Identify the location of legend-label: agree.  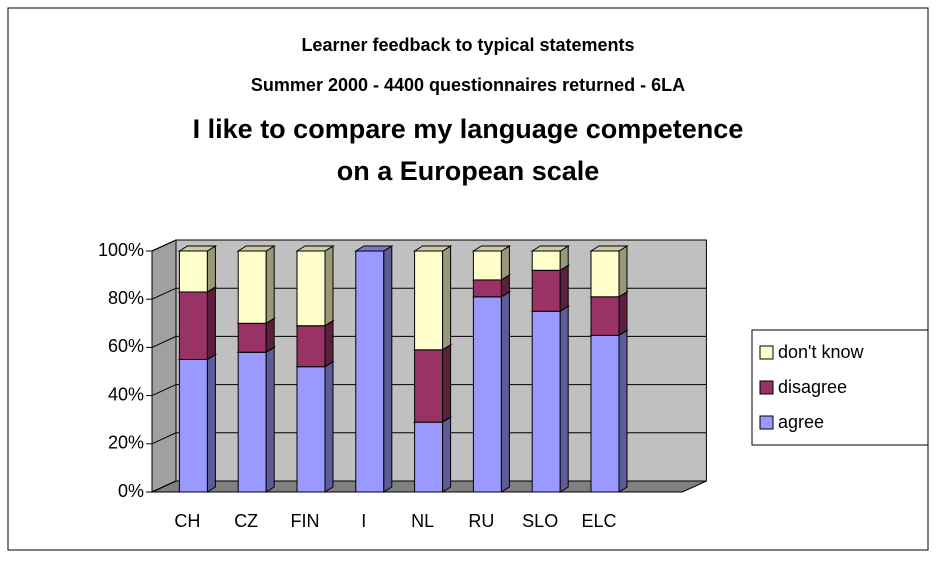
(801, 422).